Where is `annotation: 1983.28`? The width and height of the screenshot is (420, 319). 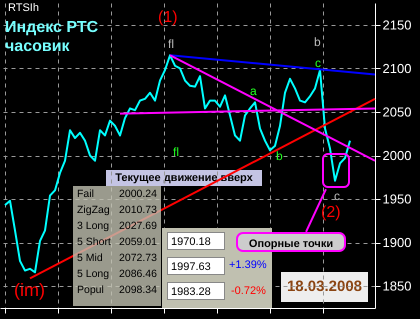
annotation: 1983.28 is located at coordinates (196, 291).